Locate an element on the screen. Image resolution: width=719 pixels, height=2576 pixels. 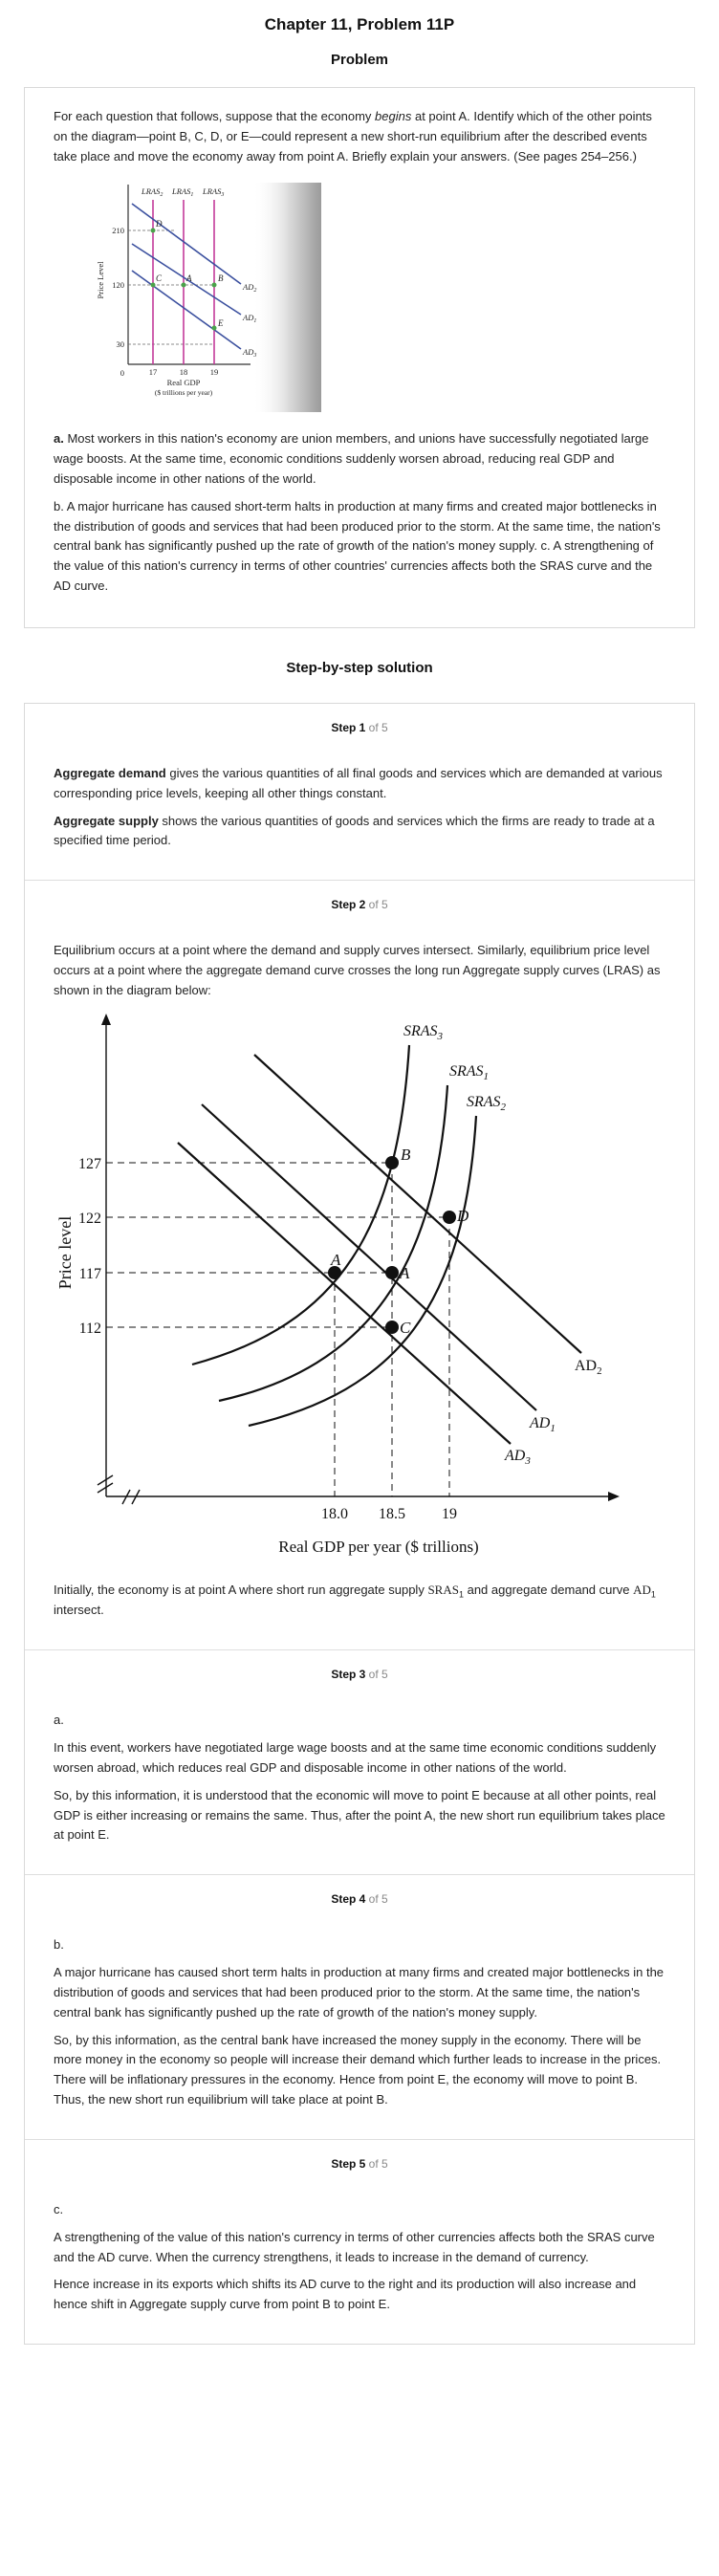
sras-1-label: SRAS1 is located at coordinates (469, 1072).